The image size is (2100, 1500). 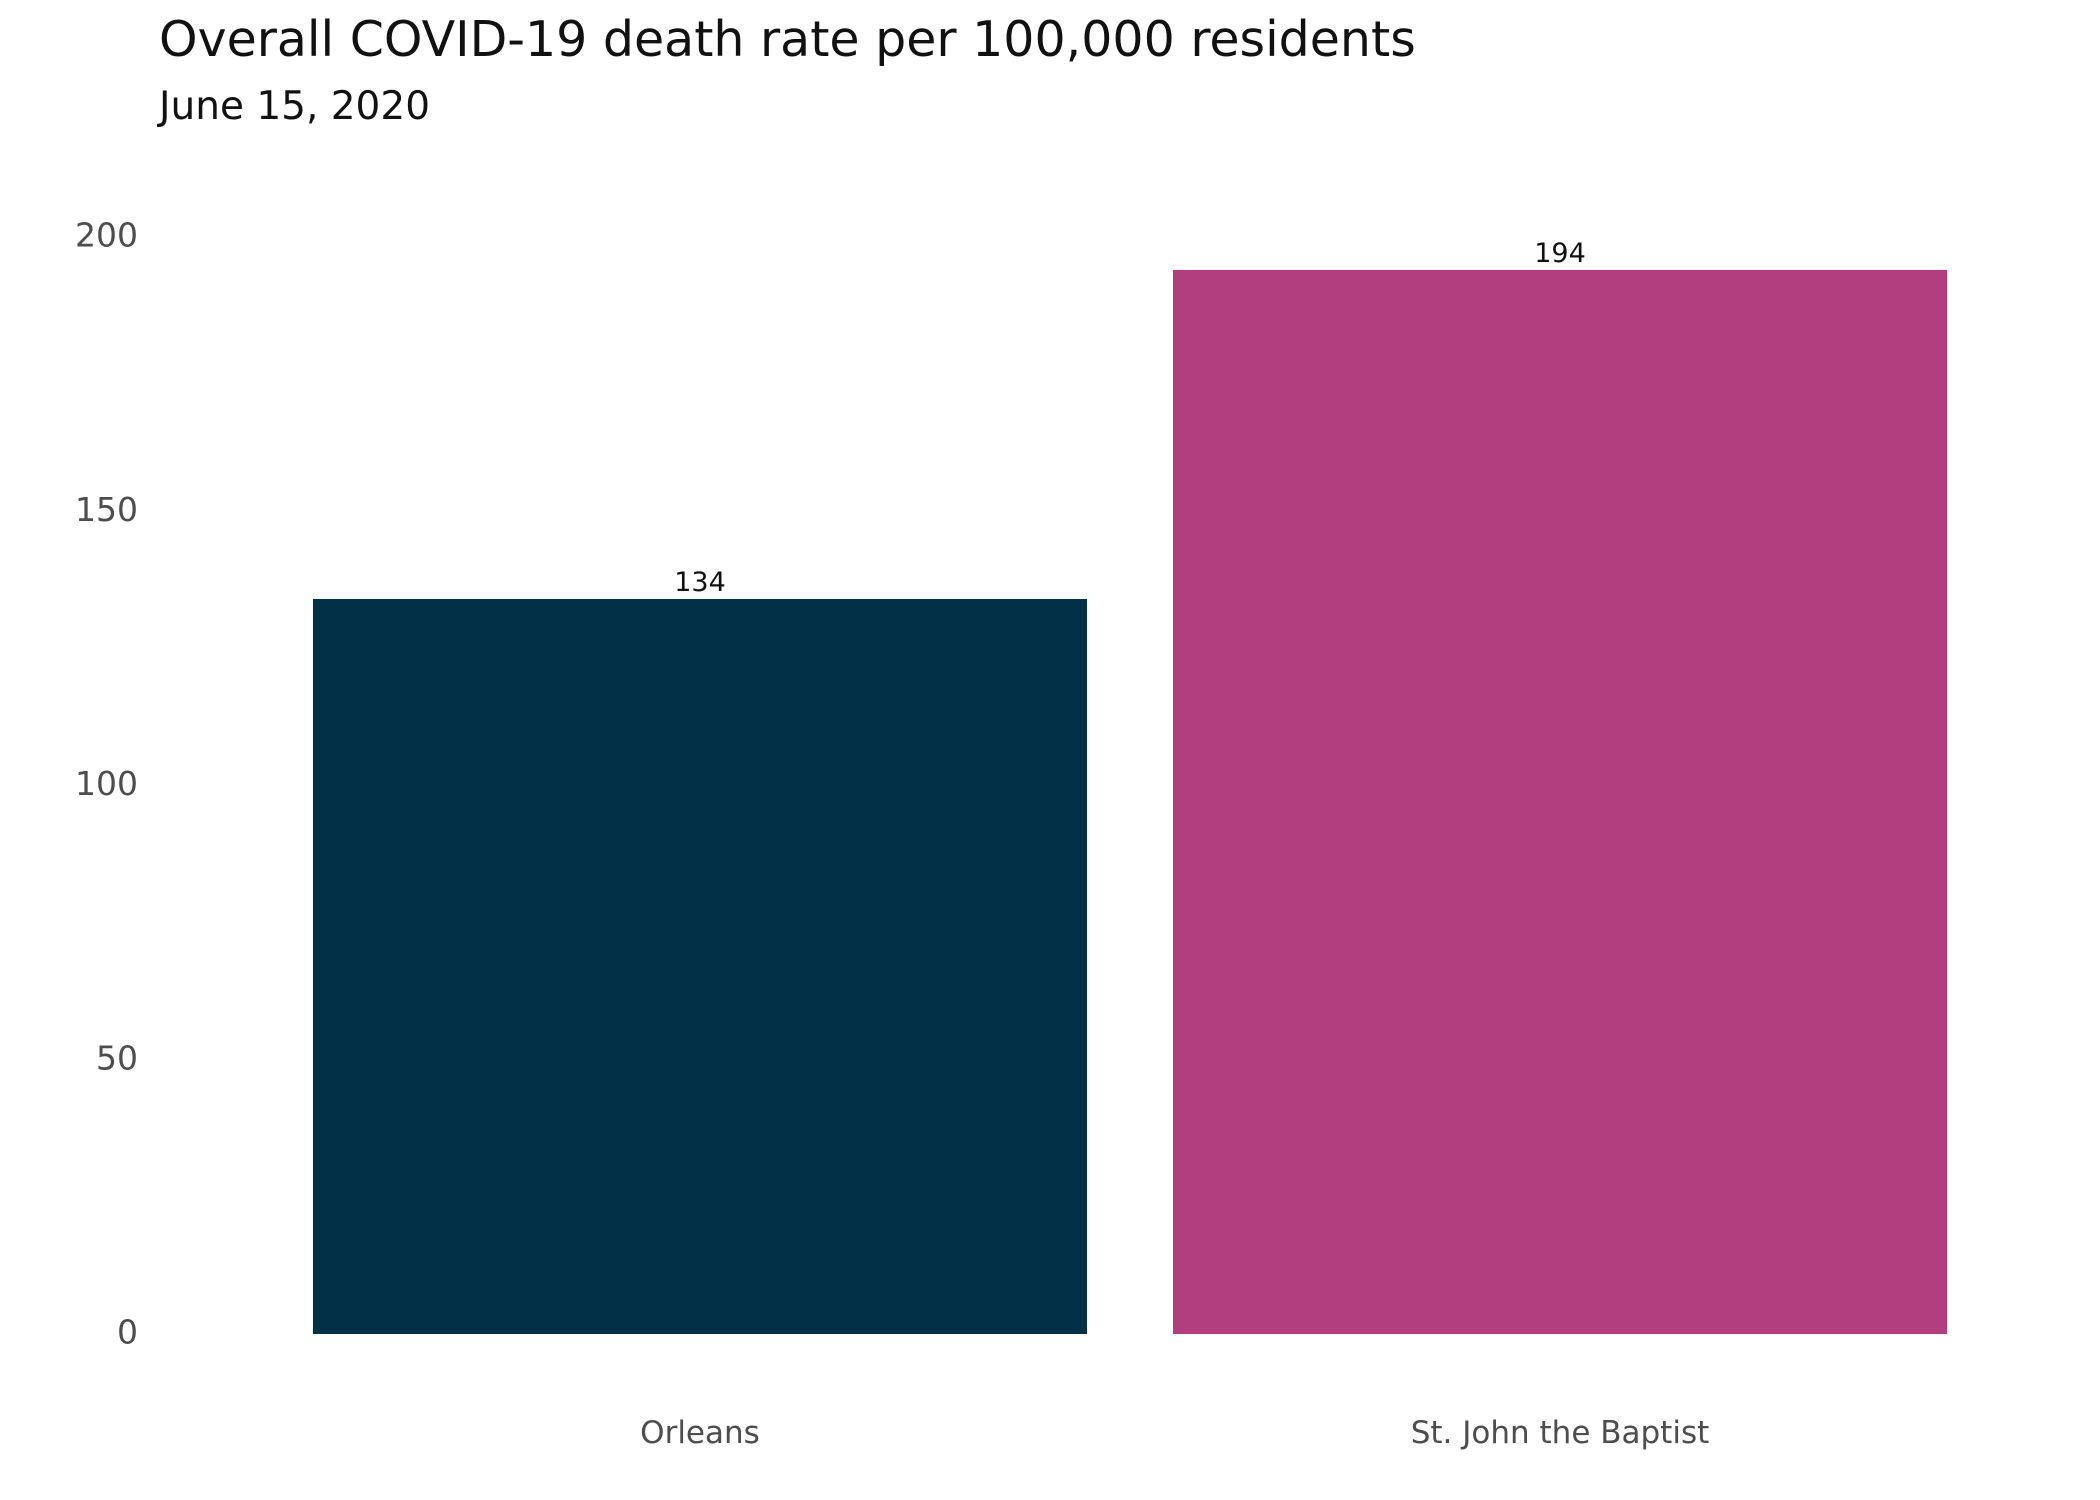 What do you see at coordinates (293, 106) in the screenshot?
I see `chart-subtitle: June 15, 2020` at bounding box center [293, 106].